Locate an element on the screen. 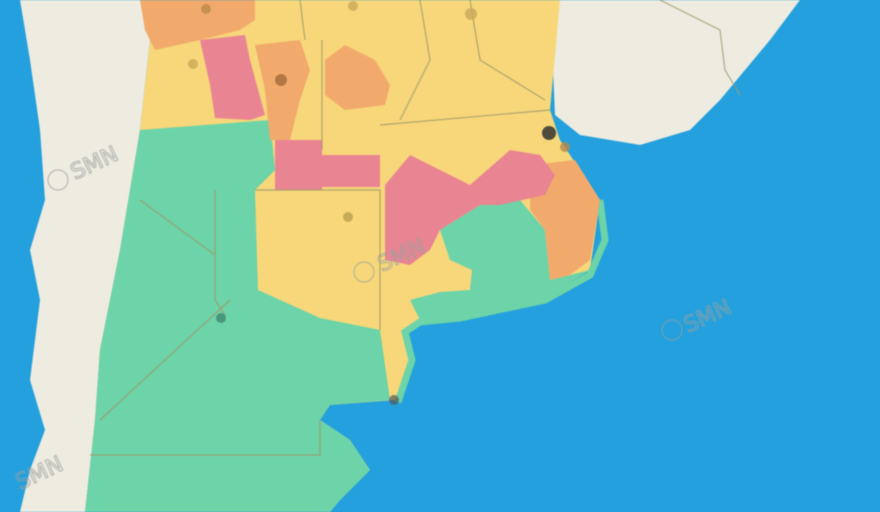 This screenshot has width=880, height=512. green-coastal-strip is located at coordinates (501, 301).